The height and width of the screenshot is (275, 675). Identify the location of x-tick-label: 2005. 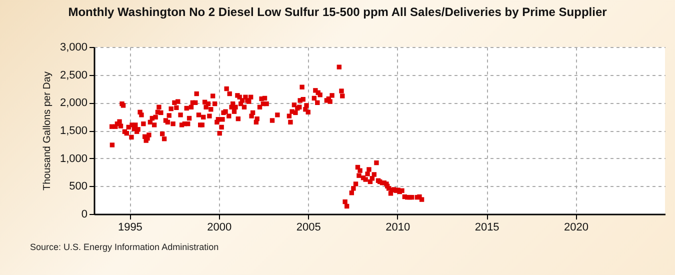
(308, 228).